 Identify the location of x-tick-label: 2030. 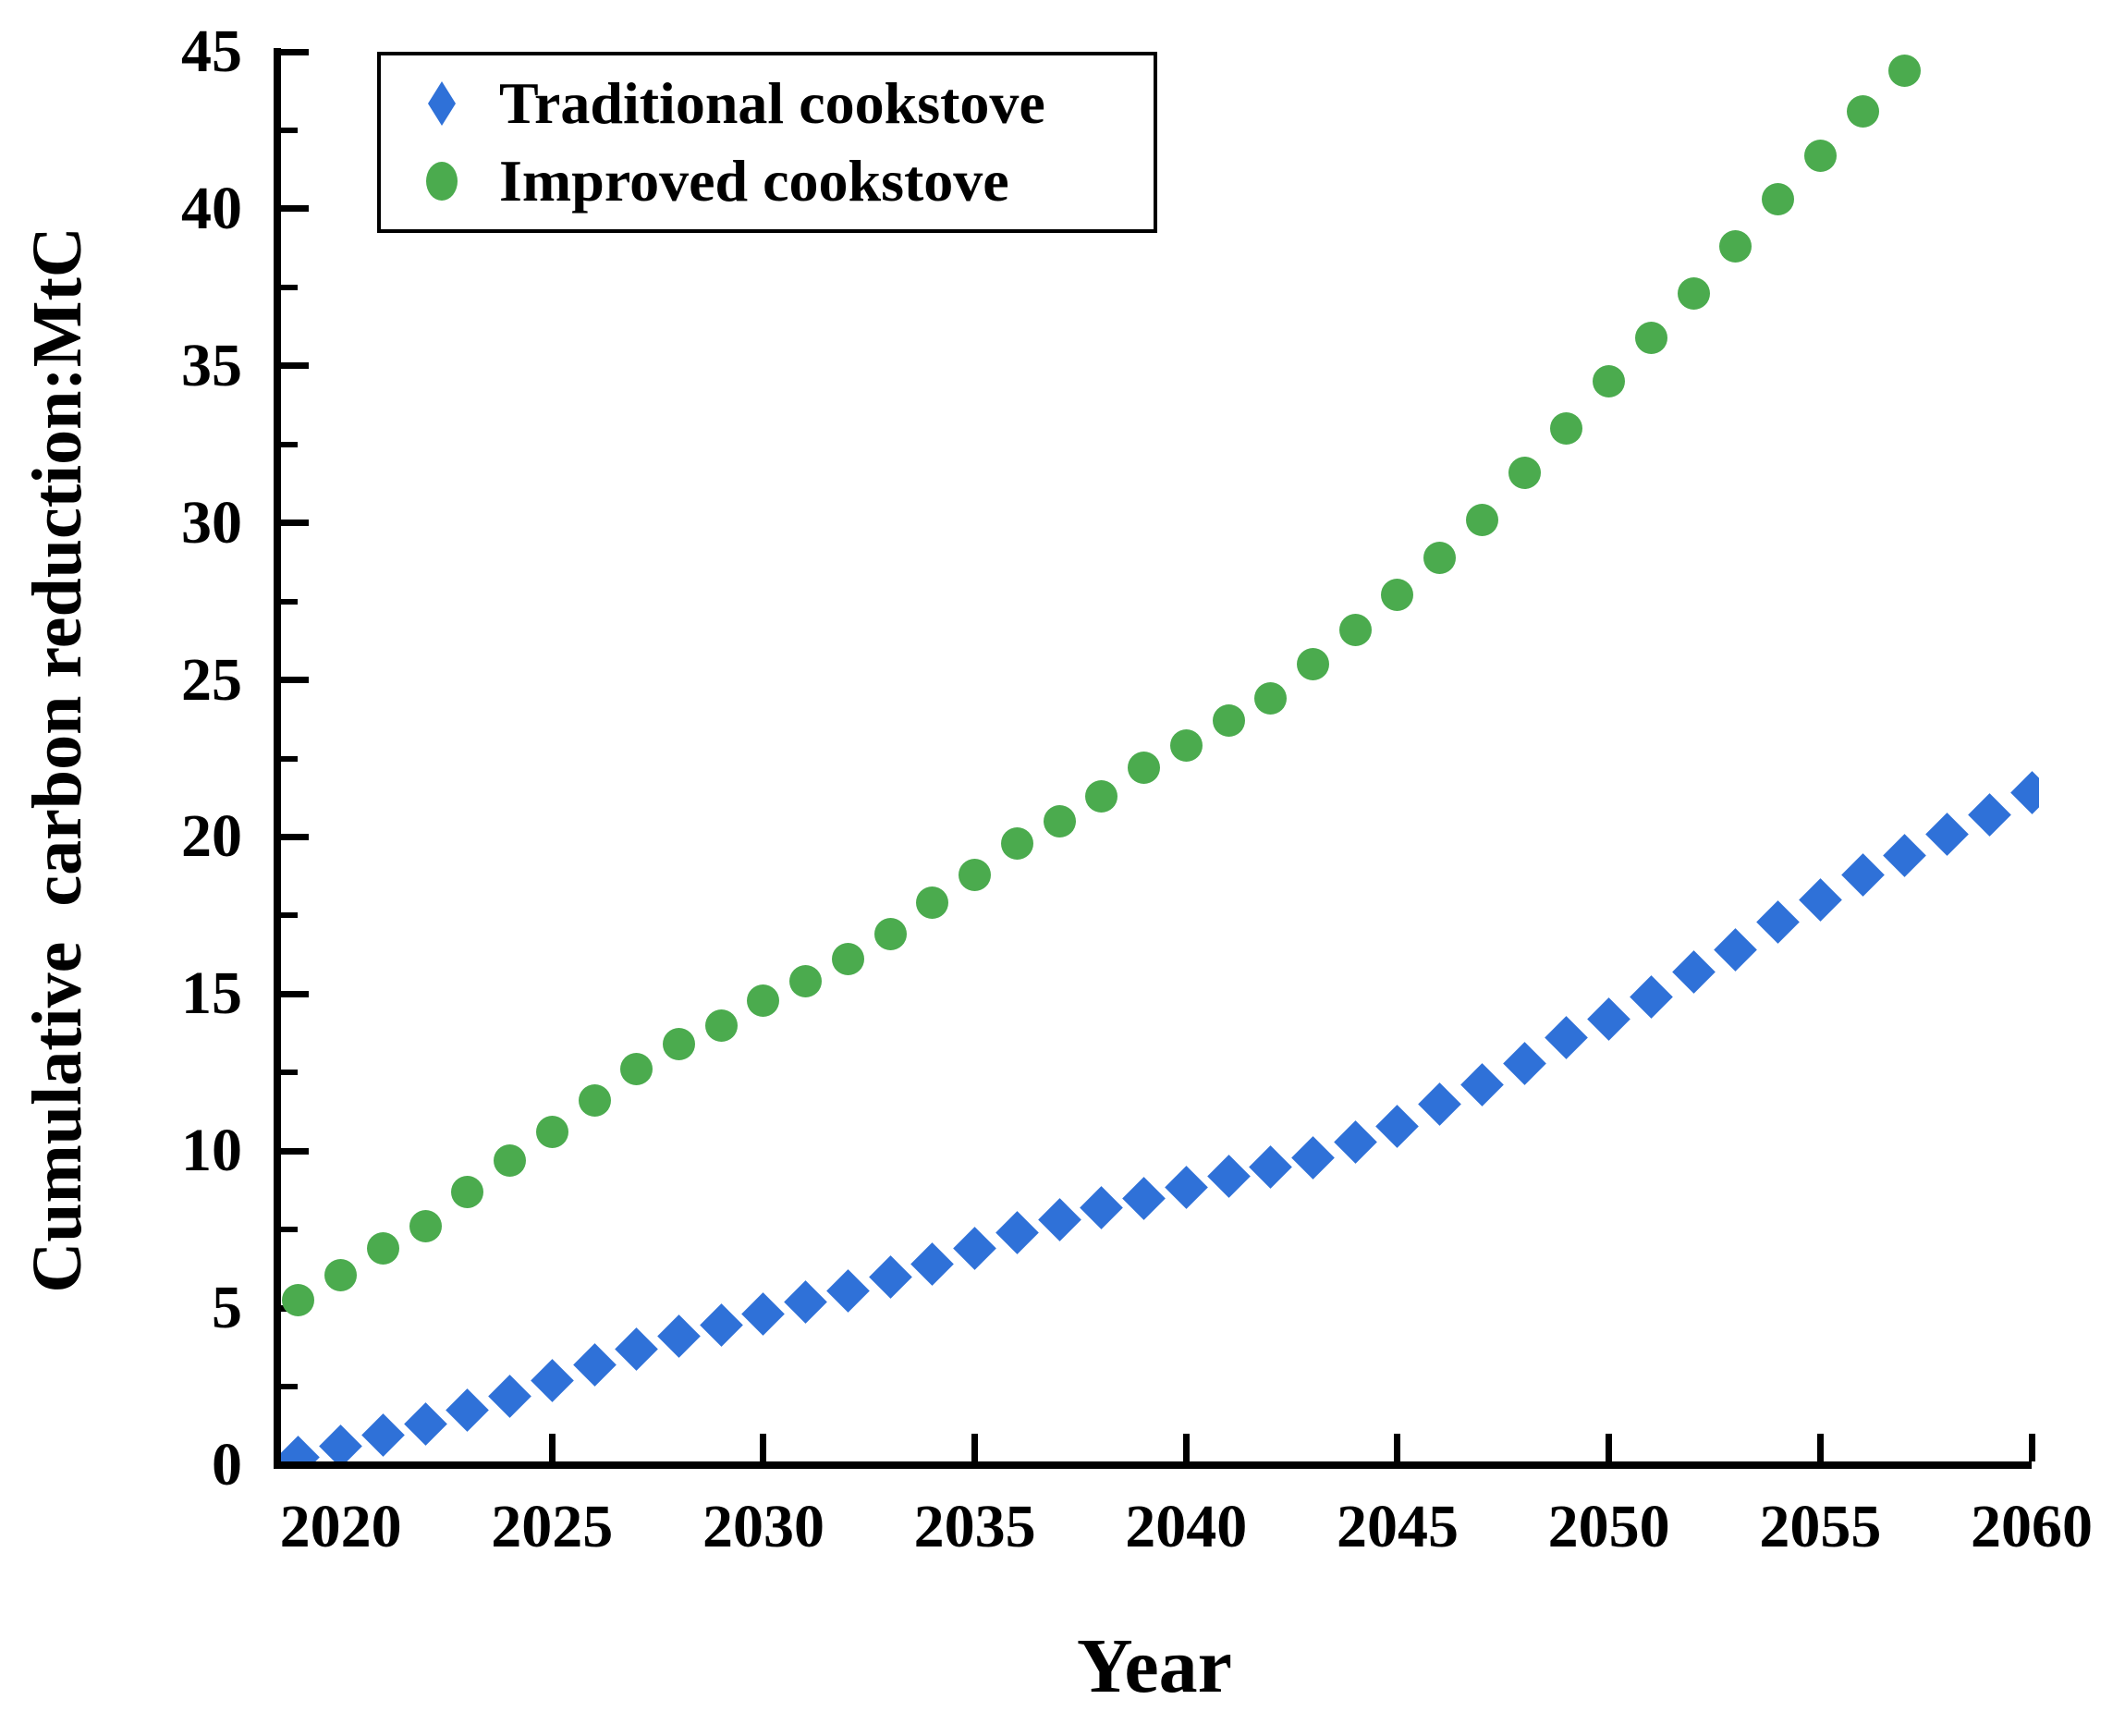
(763, 1526).